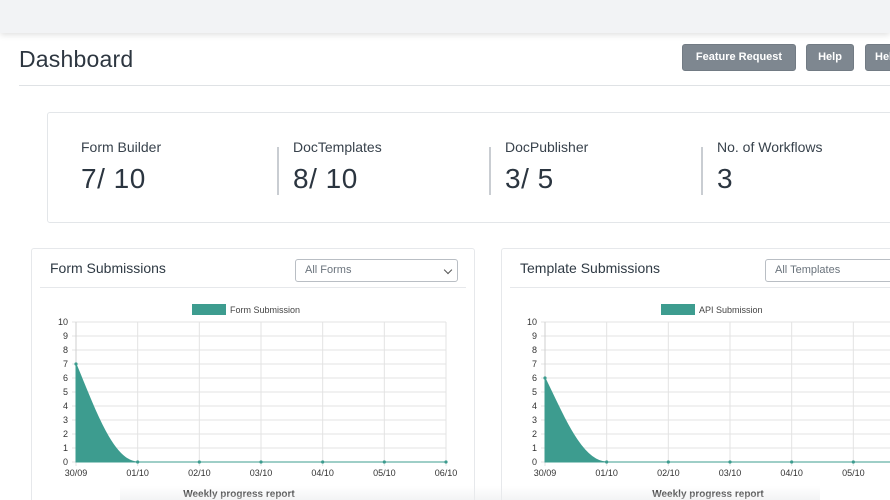 The height and width of the screenshot is (500, 890). What do you see at coordinates (547, 147) in the screenshot?
I see `stat-label: DocPublisher` at bounding box center [547, 147].